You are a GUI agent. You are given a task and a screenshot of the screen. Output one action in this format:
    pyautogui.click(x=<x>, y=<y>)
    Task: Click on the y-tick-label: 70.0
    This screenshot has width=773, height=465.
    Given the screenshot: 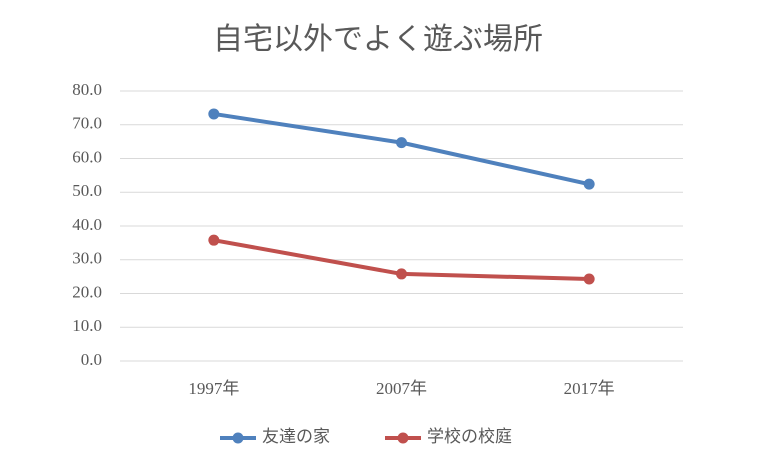 What is the action you would take?
    pyautogui.click(x=87, y=123)
    